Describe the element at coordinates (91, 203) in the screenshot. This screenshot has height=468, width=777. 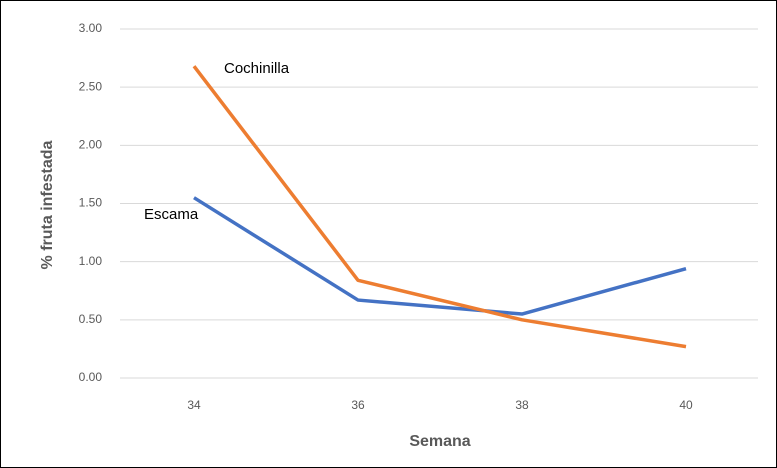
I see `y-tick-label: 1.50` at that location.